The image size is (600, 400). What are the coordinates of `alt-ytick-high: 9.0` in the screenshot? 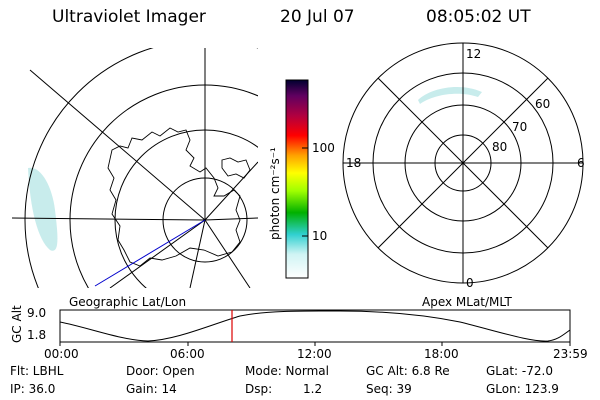 It's located at (37, 313).